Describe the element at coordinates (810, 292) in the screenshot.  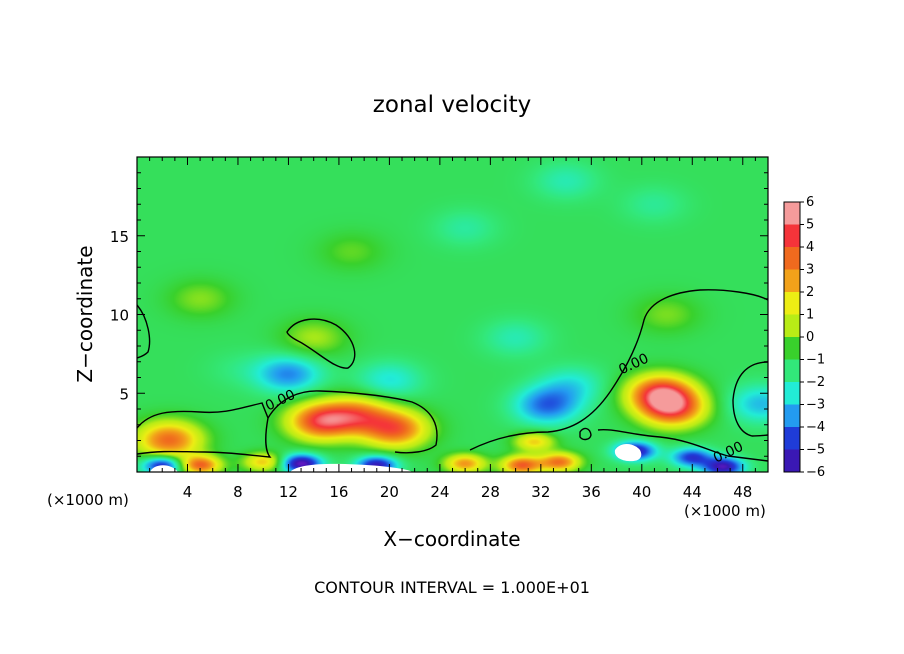
I see `colorbar-label: 2` at that location.